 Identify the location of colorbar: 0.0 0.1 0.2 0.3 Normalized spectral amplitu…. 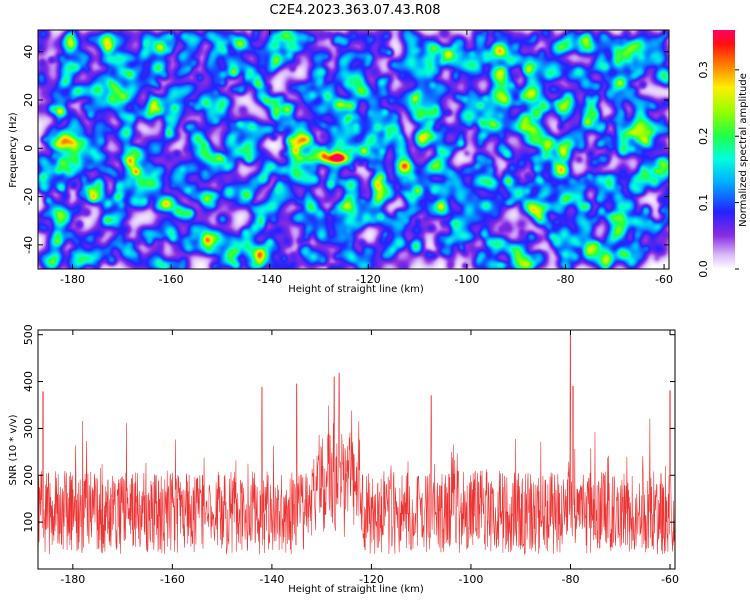
(723, 154).